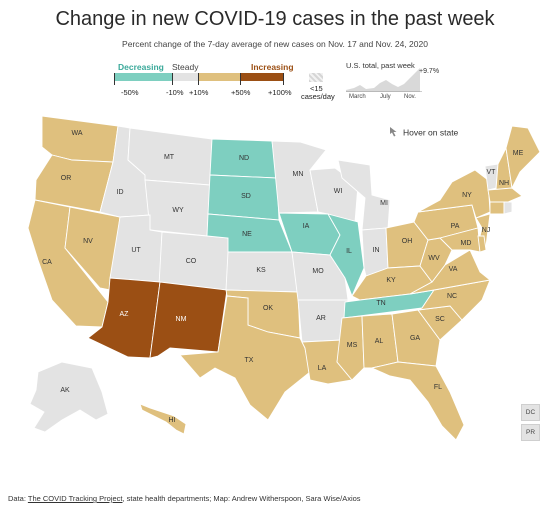  Describe the element at coordinates (349, 251) in the screenshot. I see `state-label-il: IL` at that location.